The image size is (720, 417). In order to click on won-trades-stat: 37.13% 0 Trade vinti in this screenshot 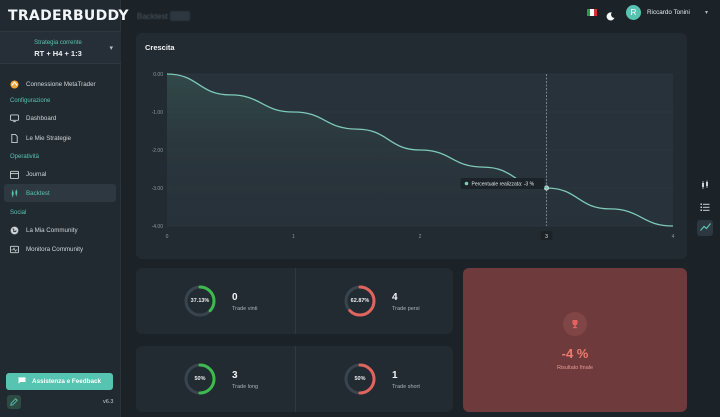, I will do `click(215, 301)`.